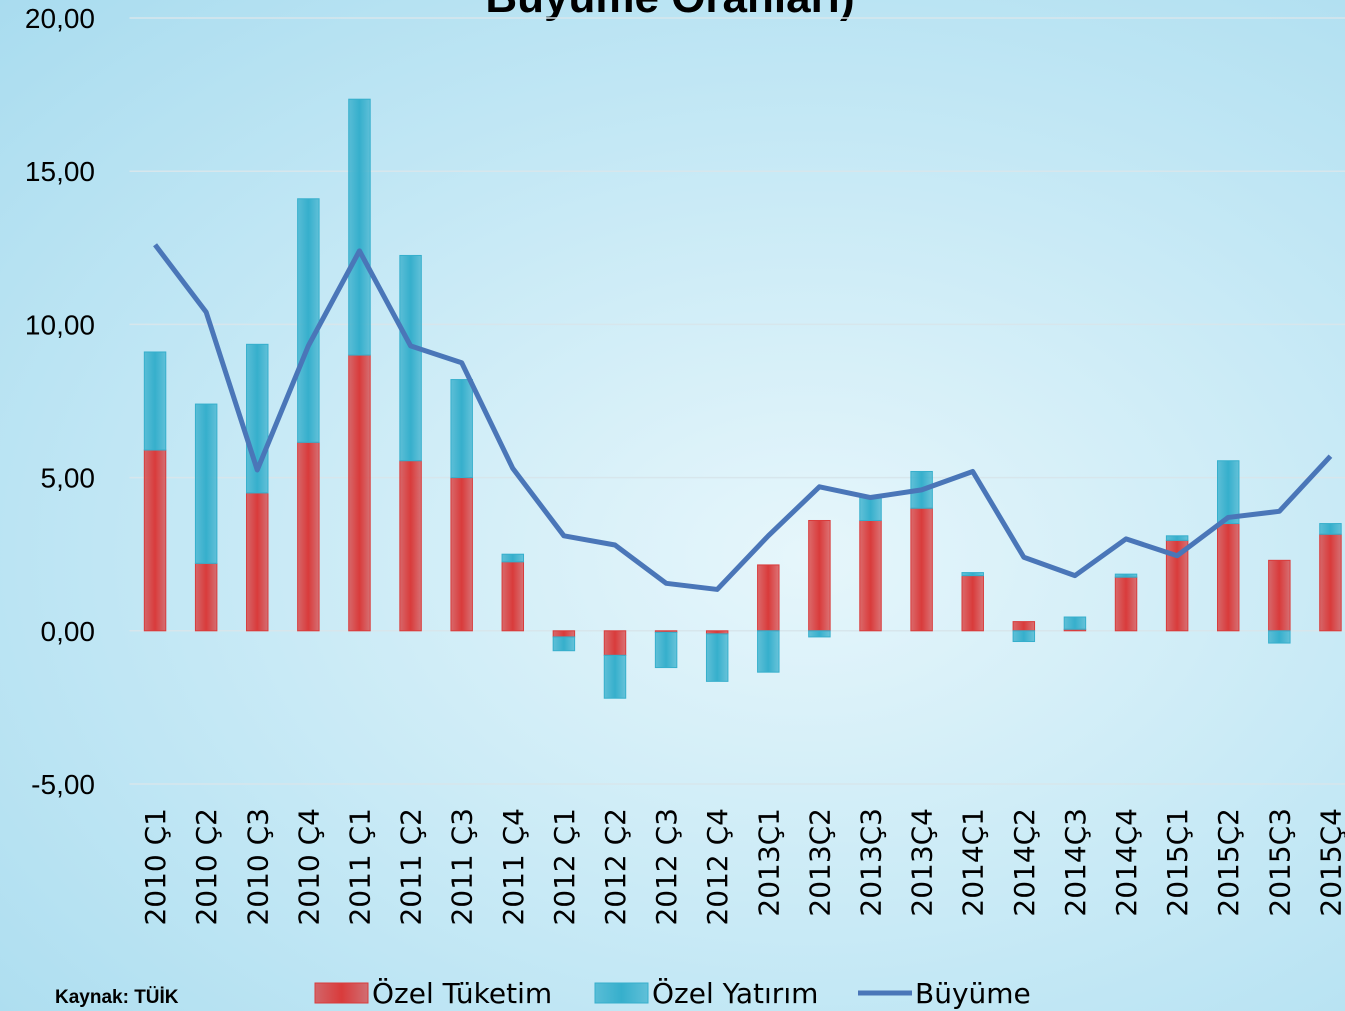 Image resolution: width=1345 pixels, height=1011 pixels. I want to click on chart-title: Büyüme Oranları), so click(669, 11).